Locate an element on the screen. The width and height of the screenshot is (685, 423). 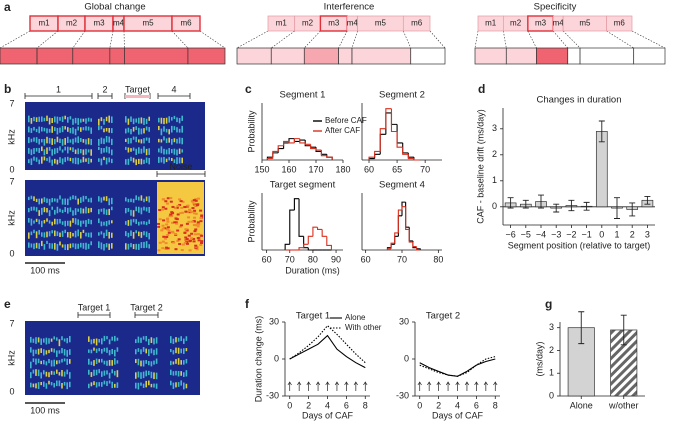
series-line is located at coordinates (457, 366).